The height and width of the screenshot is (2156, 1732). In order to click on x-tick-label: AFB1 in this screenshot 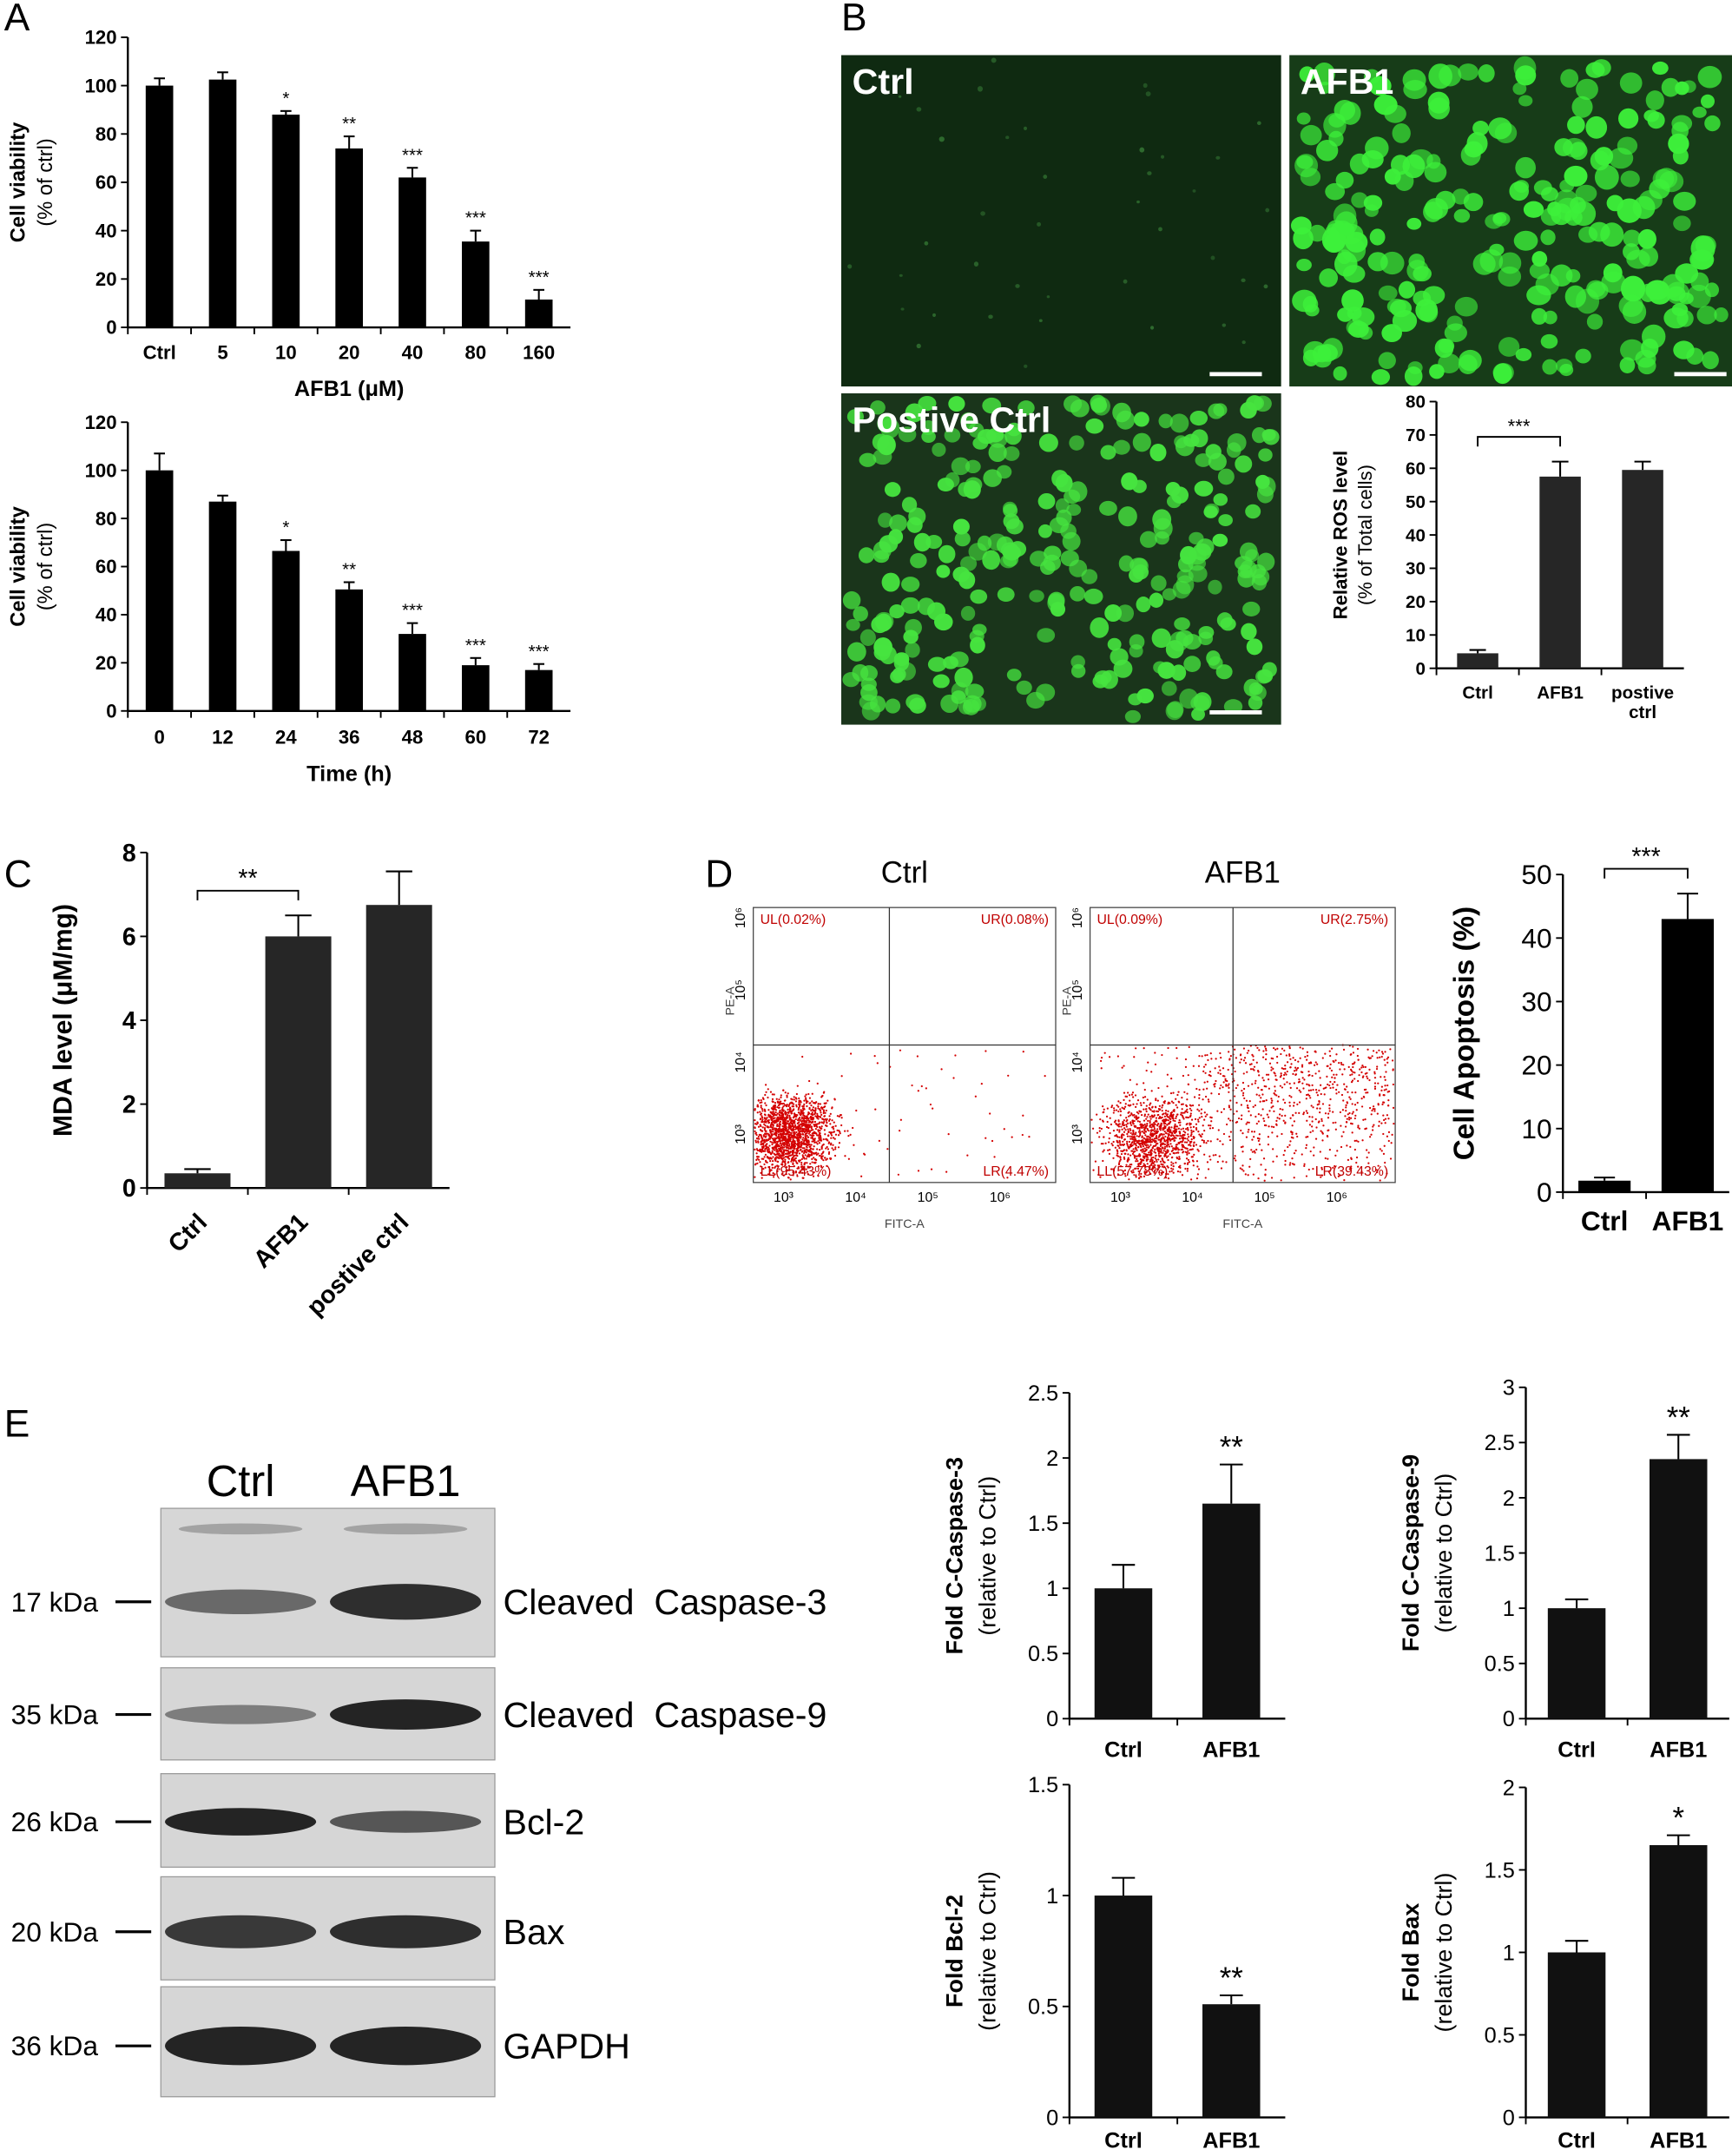, I will do `click(1560, 693)`.